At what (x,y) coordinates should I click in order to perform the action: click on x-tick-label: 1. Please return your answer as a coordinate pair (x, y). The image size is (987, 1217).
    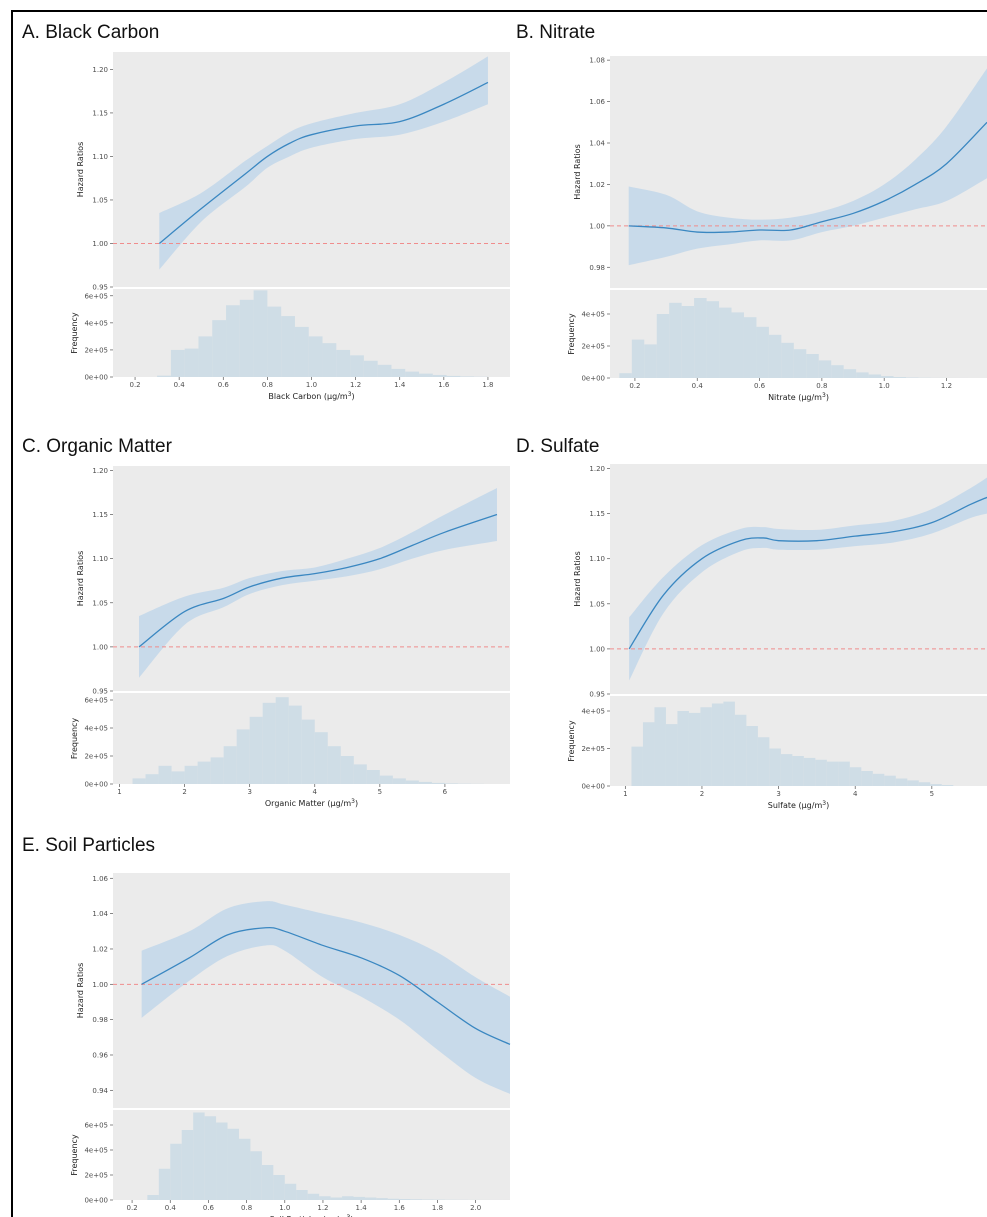
    Looking at the image, I should click on (119, 792).